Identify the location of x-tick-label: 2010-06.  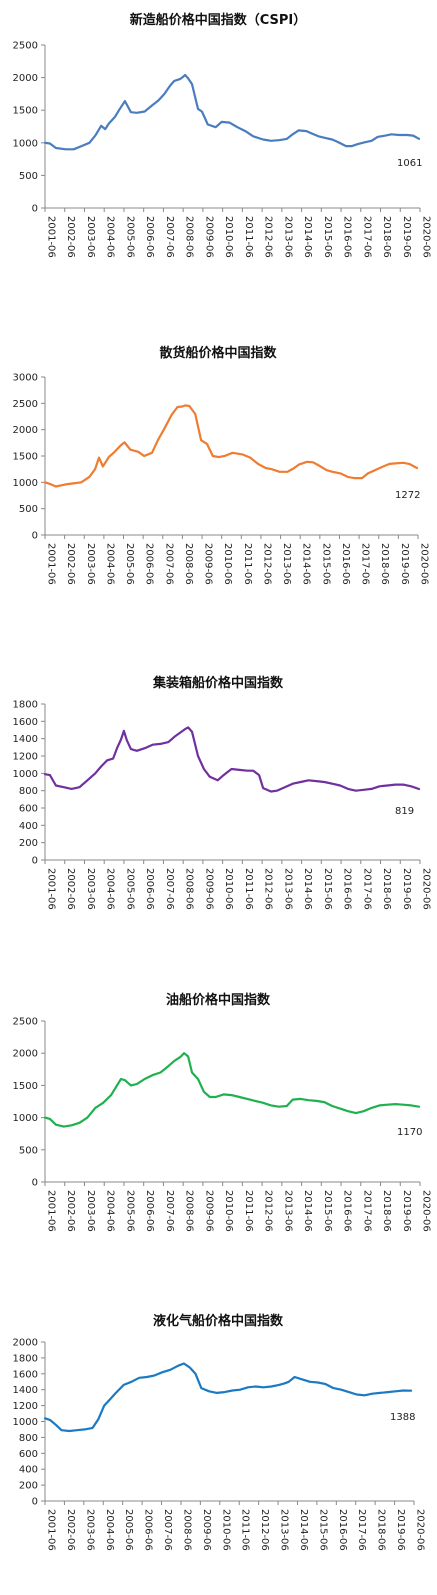
(228, 1211).